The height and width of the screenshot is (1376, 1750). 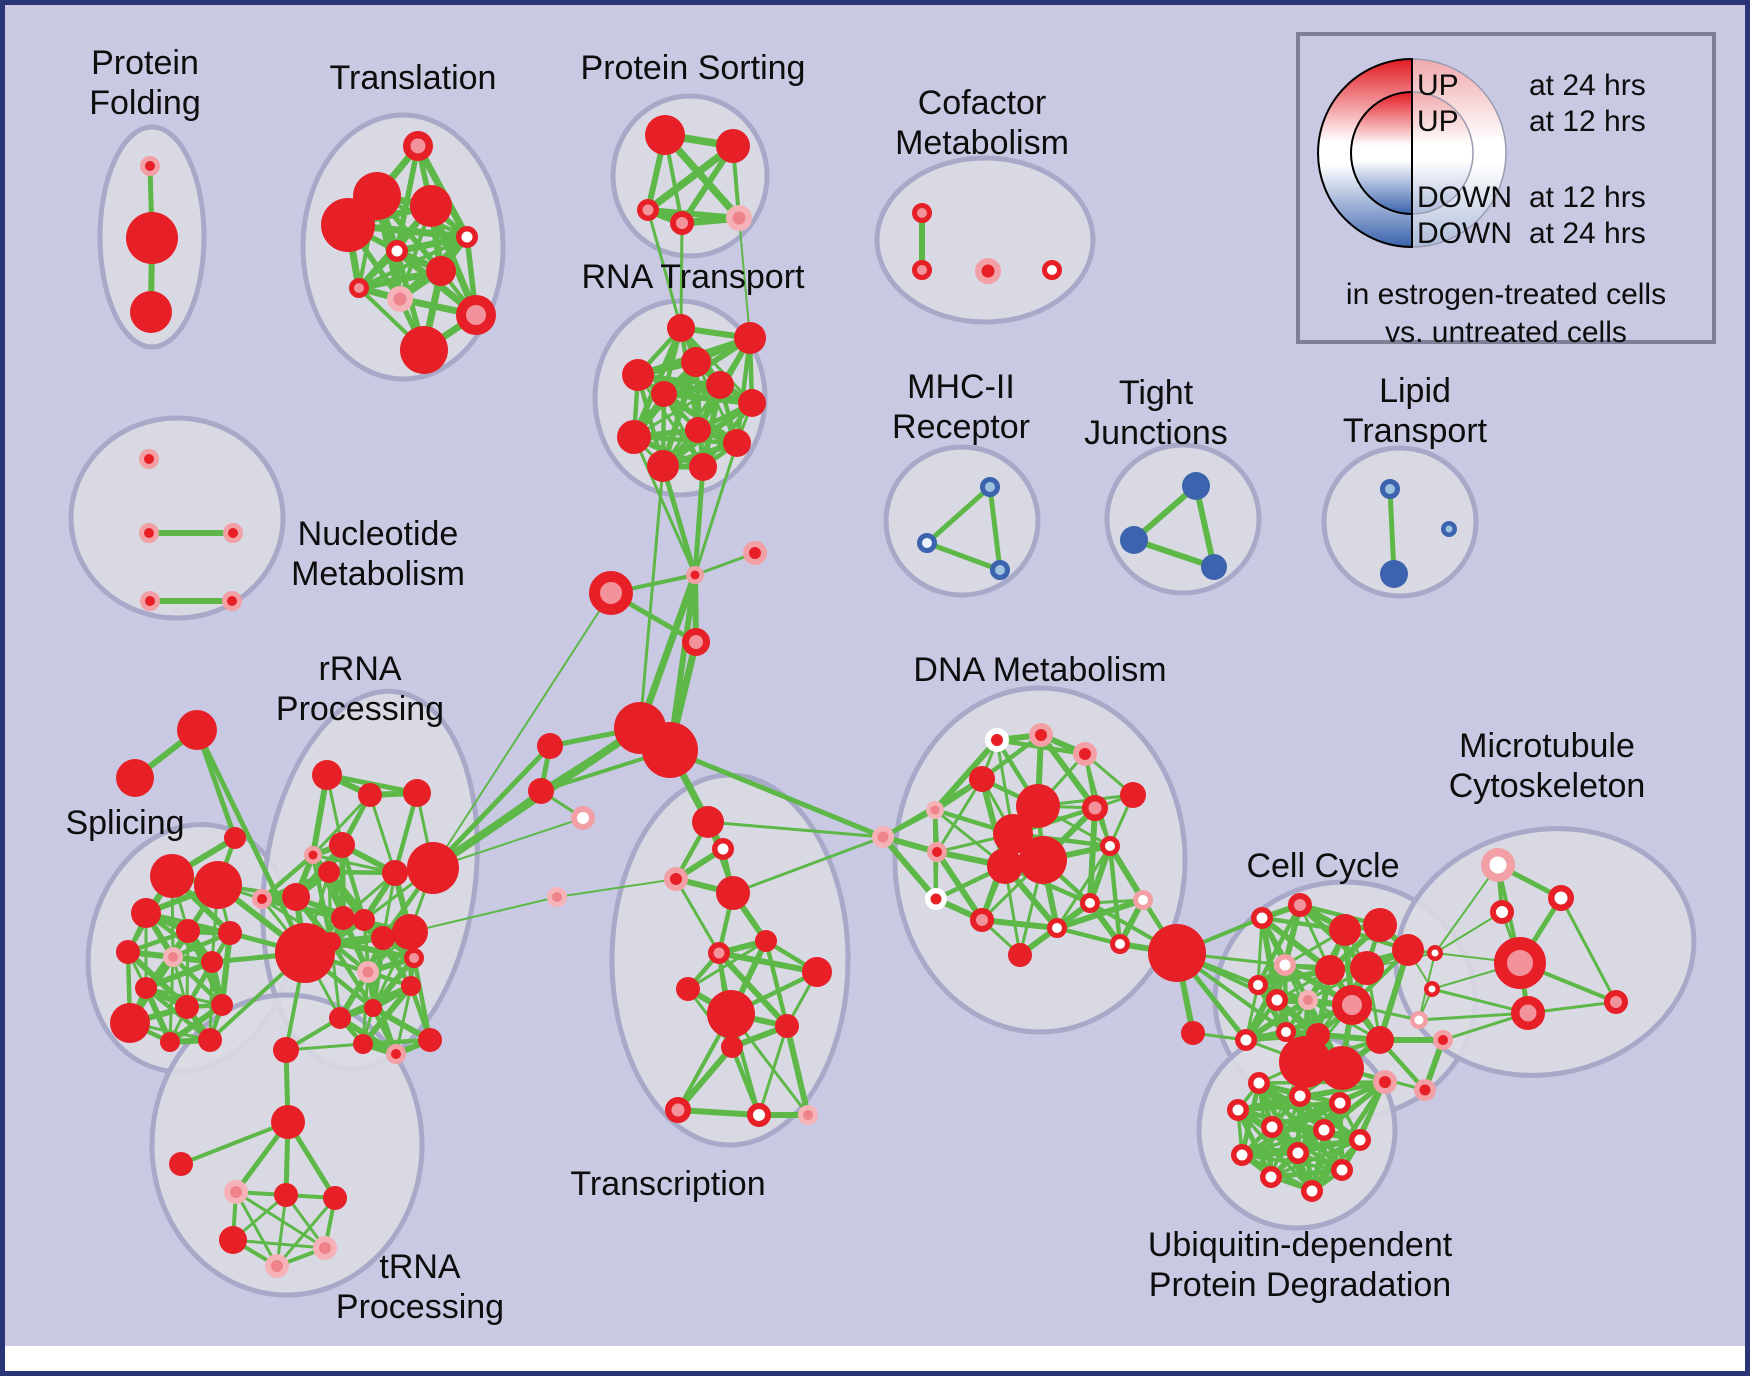 What do you see at coordinates (982, 143) in the screenshot?
I see `cluster-label-cofactor-line2: Metabolism` at bounding box center [982, 143].